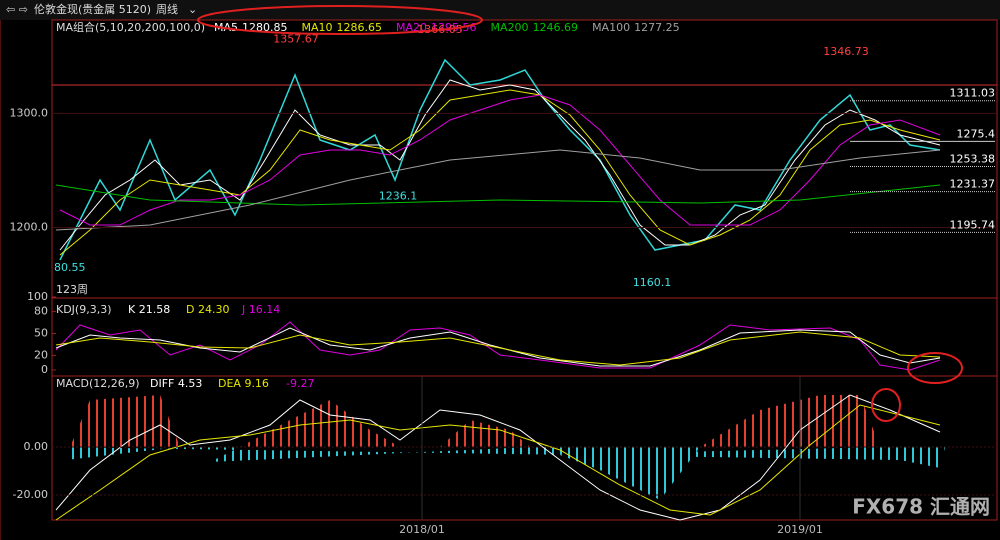 The width and height of the screenshot is (1000, 540). Describe the element at coordinates (360, 27) in the screenshot. I see `ma-value: 1286.65` at that location.